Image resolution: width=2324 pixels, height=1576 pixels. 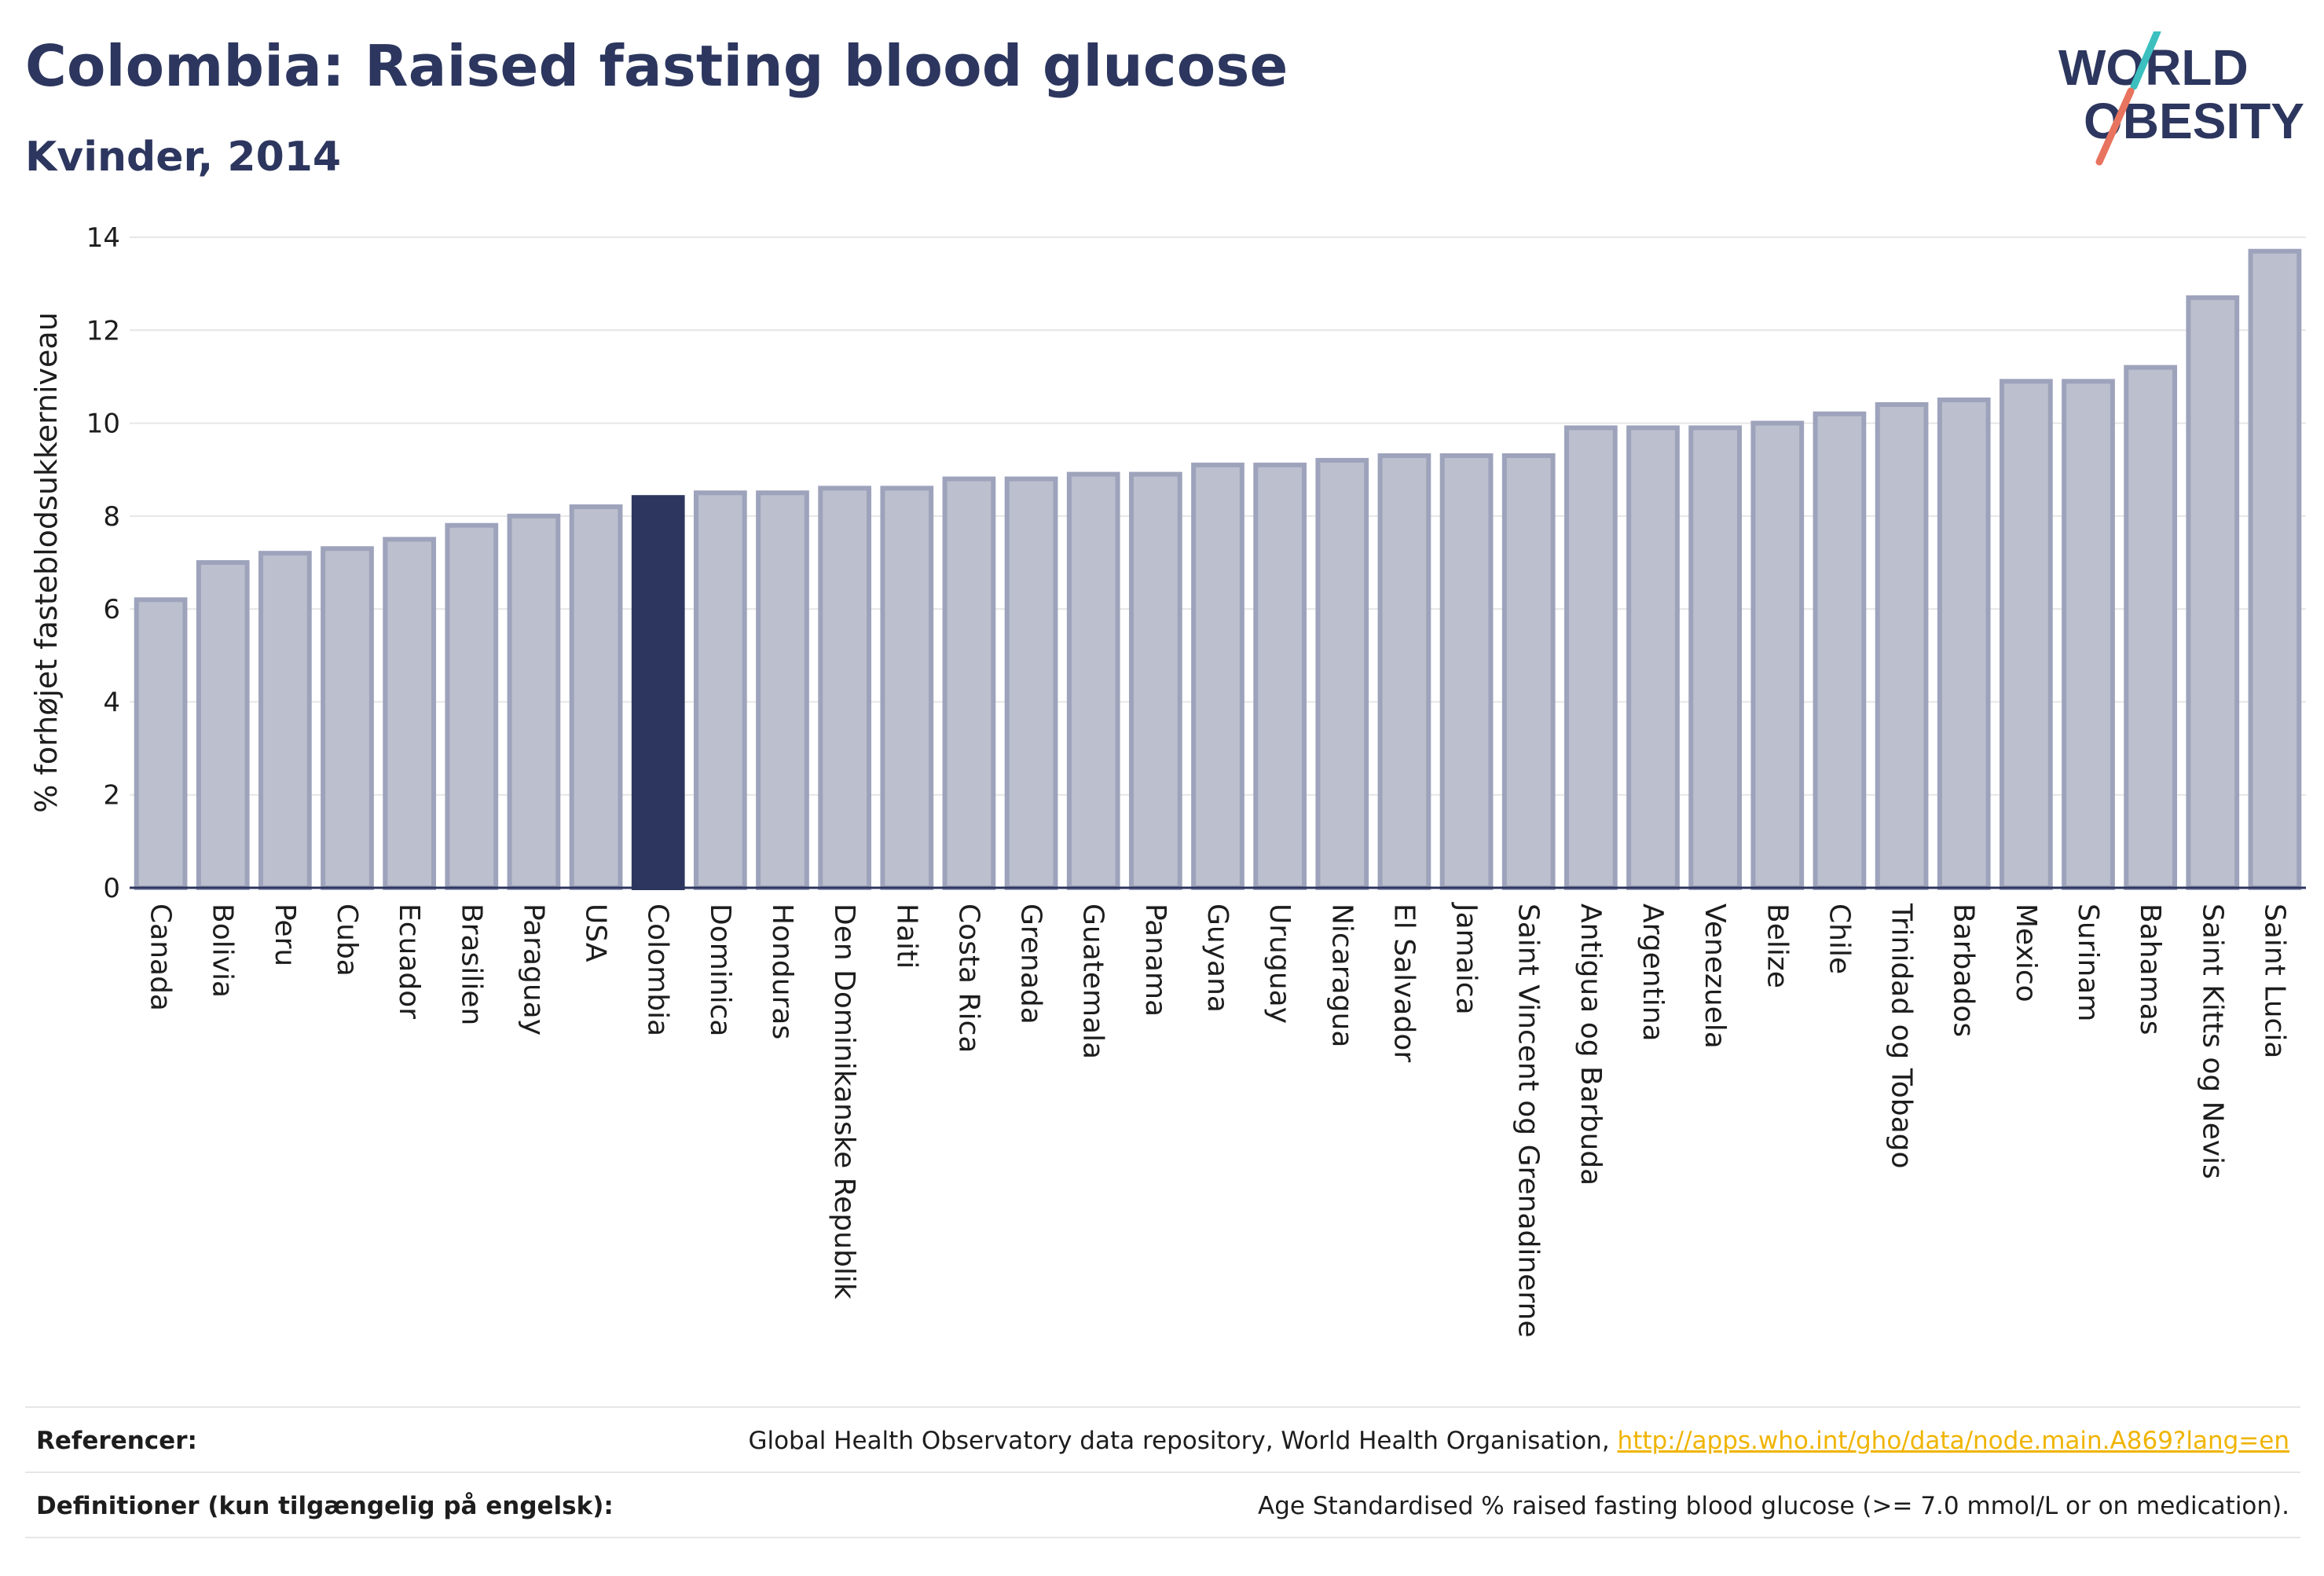 I want to click on x-tick-label: Saint Kitts og Nevis, so click(x=2212, y=1041).